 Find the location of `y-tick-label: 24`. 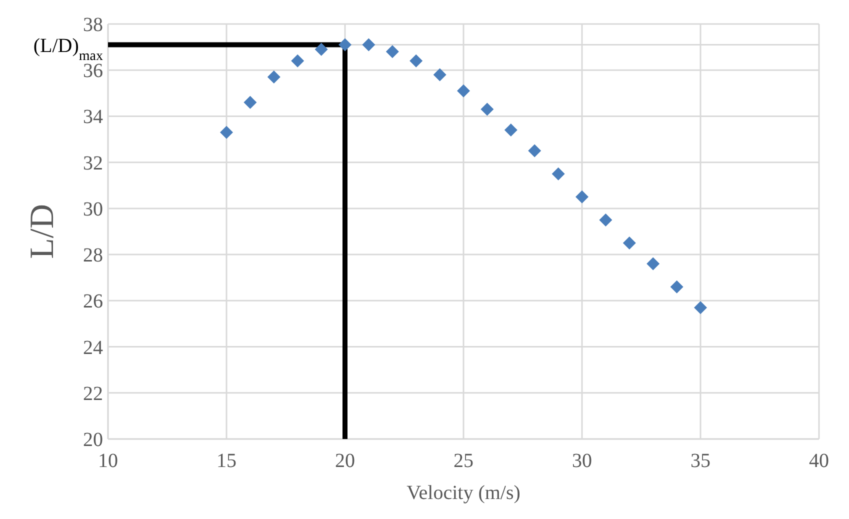

y-tick-label: 24 is located at coordinates (93, 347).